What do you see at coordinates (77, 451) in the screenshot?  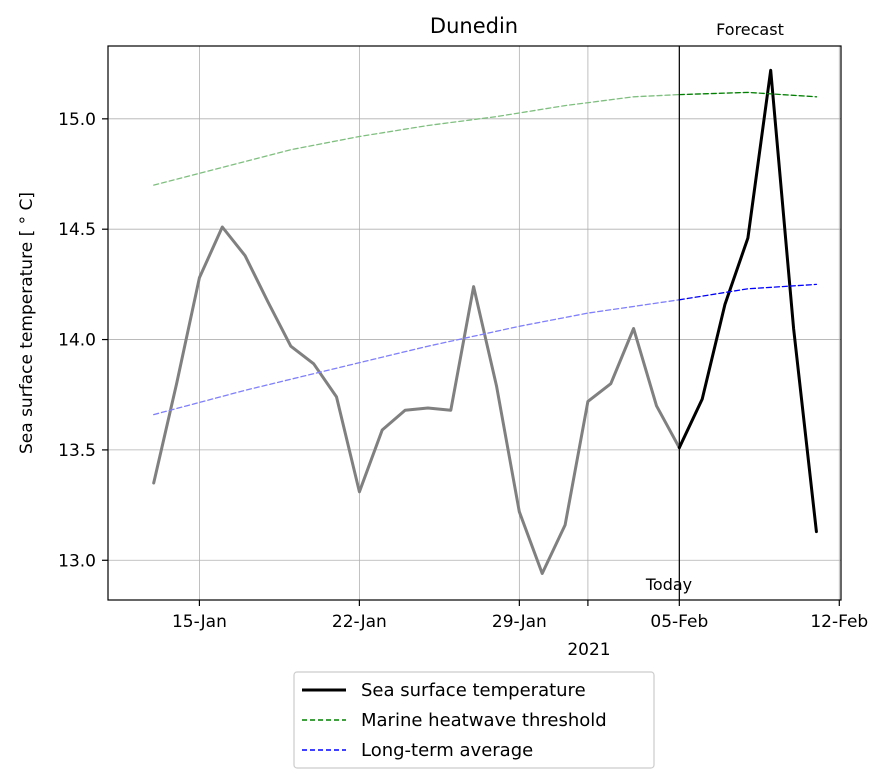 I see `y-tick-label-1: 13.5` at bounding box center [77, 451].